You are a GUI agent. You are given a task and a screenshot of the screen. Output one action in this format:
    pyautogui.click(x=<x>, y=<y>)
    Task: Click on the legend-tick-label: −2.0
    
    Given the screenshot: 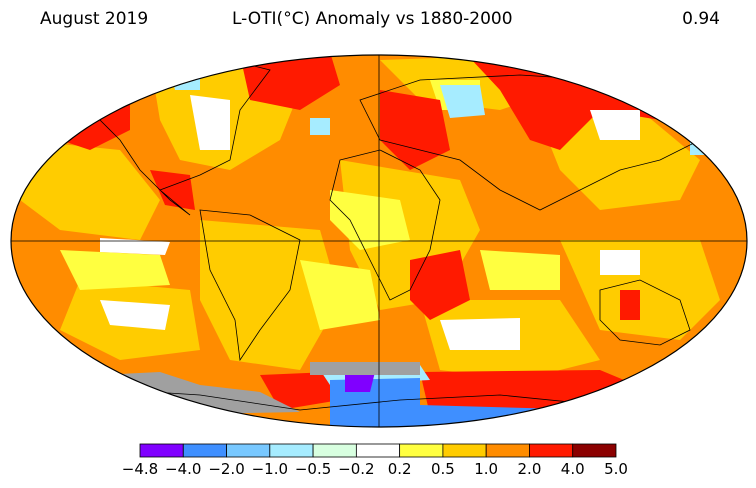 What is the action you would take?
    pyautogui.click(x=226, y=469)
    